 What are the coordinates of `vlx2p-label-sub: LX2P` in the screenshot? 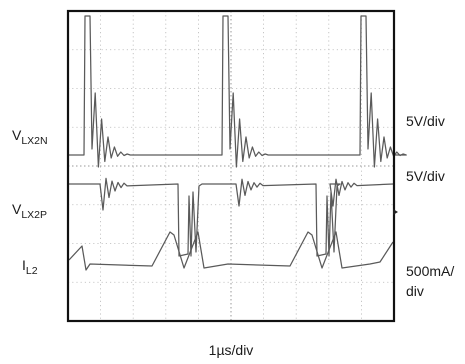 It's located at (34, 215).